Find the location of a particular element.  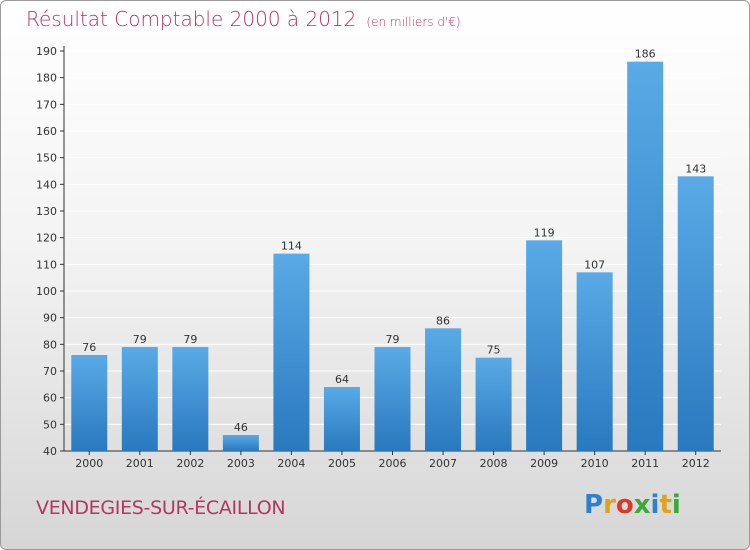

y-tick-label: 130 is located at coordinates (46, 211).